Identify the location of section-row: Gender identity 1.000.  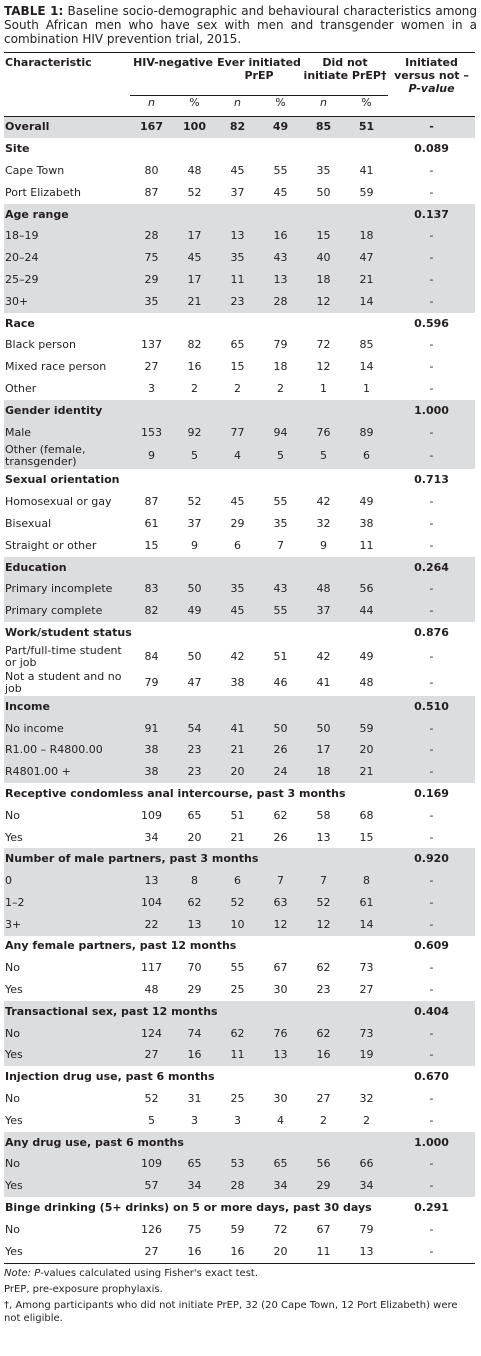
(240, 410).